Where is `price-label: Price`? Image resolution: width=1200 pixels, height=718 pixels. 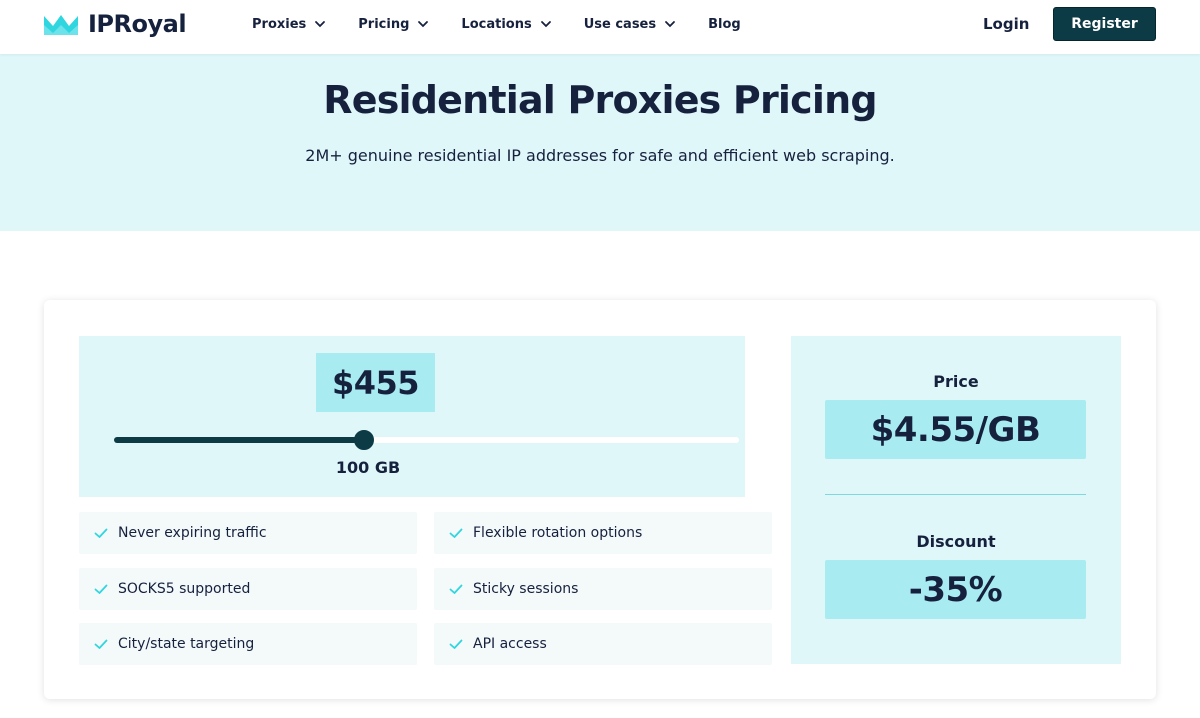 price-label: Price is located at coordinates (956, 381).